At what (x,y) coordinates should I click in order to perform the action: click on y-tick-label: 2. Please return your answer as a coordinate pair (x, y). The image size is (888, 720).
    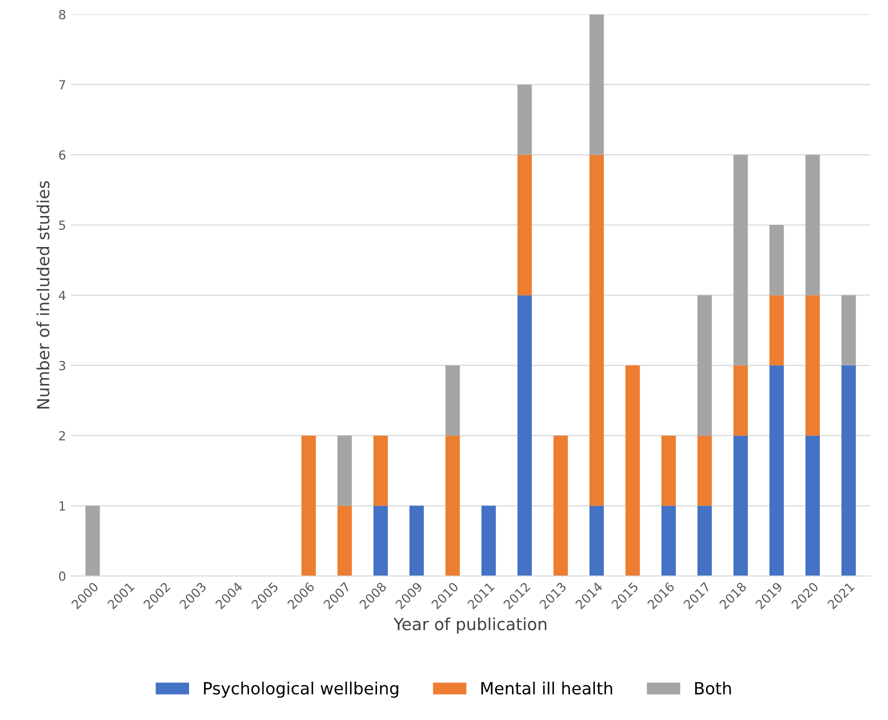
    Looking at the image, I should click on (62, 435).